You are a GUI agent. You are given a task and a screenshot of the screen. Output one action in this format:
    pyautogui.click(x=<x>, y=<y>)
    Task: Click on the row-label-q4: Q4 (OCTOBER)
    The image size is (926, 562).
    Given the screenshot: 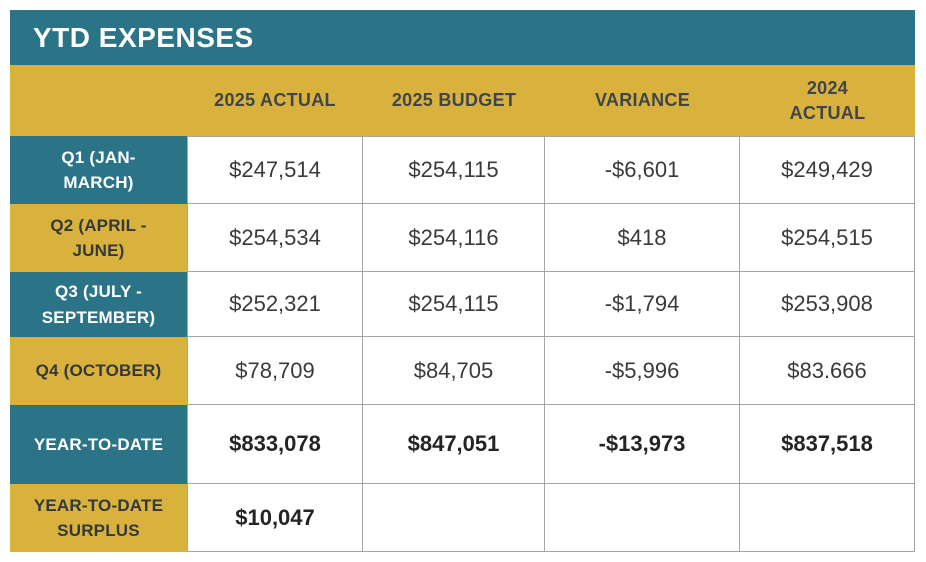 What is the action you would take?
    pyautogui.click(x=98, y=371)
    